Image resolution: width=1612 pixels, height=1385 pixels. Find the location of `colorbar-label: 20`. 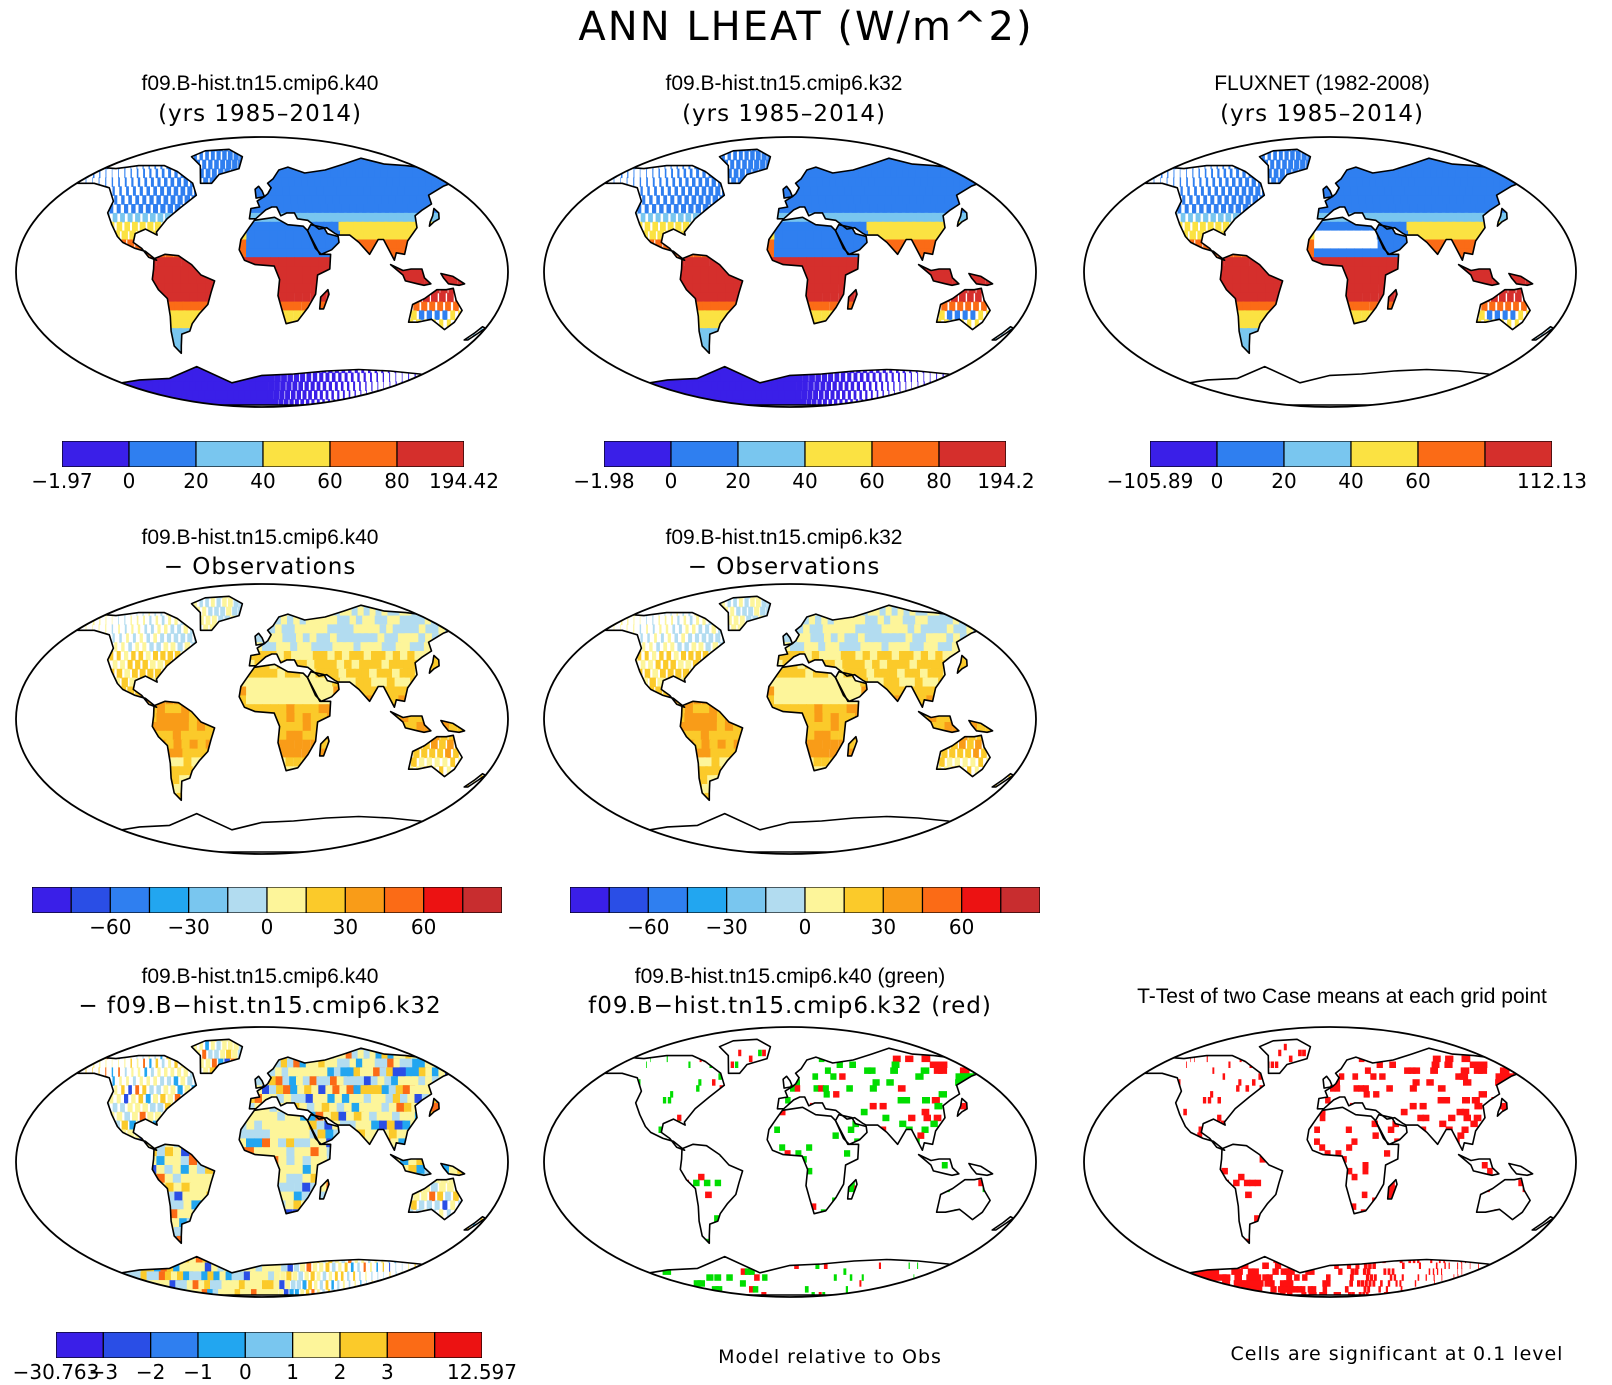

colorbar-label: 20 is located at coordinates (196, 481).